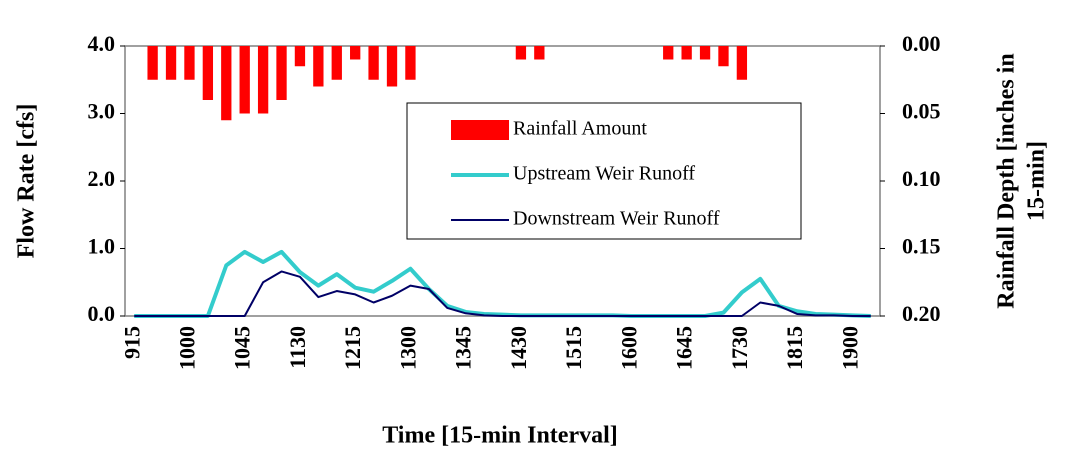 The image size is (1065, 453). I want to click on x-tick-label: 1345, so click(463, 348).